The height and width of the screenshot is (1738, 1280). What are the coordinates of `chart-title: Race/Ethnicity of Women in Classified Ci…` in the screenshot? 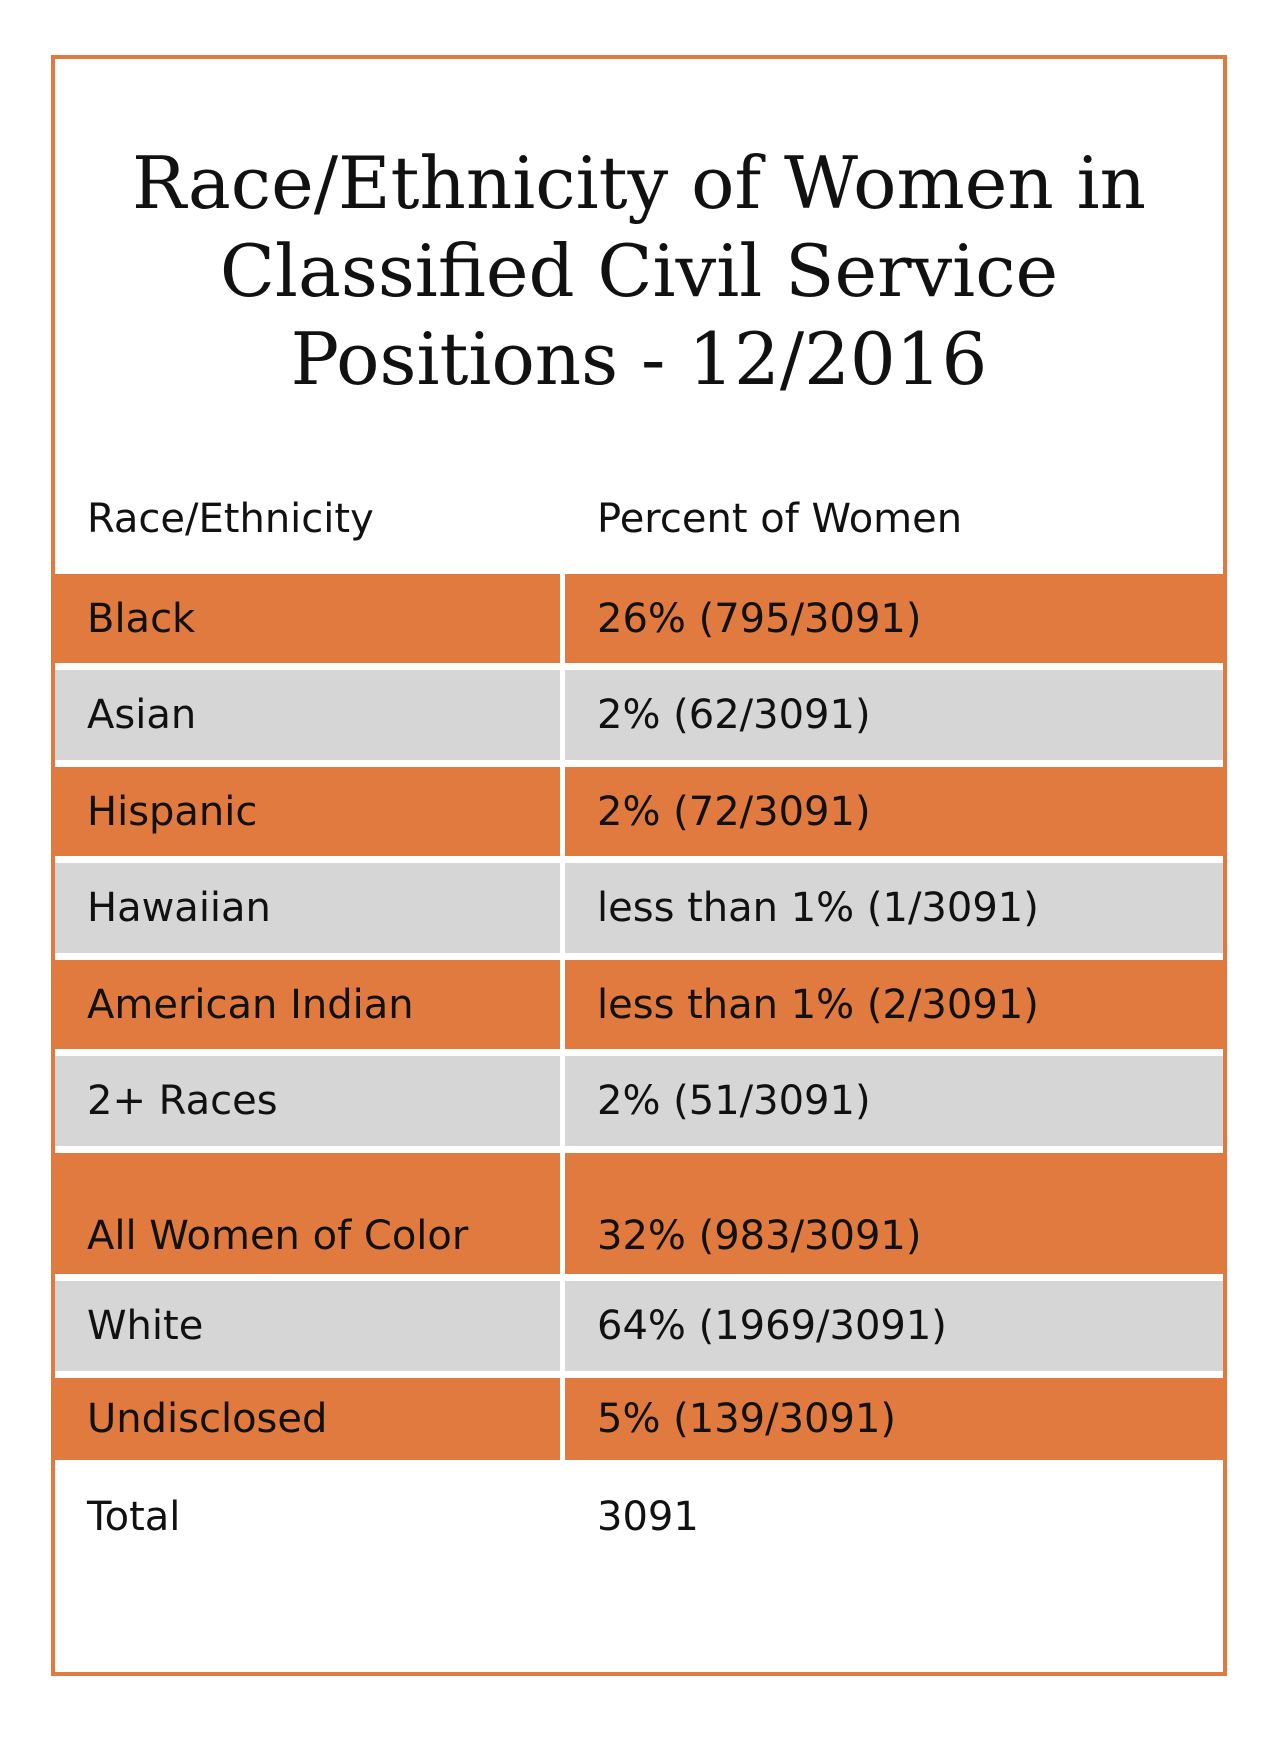 It's located at (639, 271).